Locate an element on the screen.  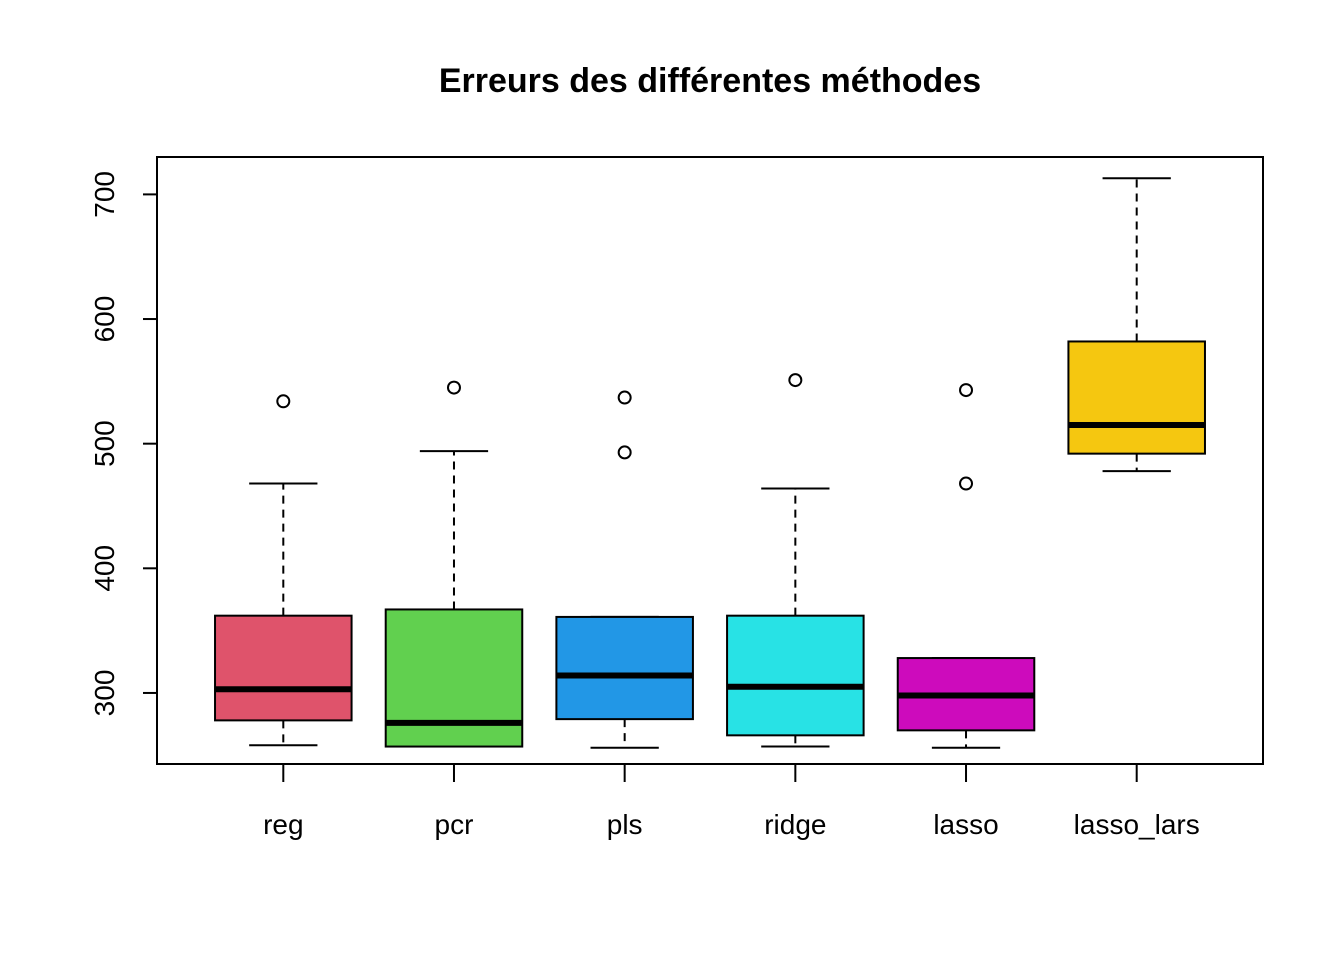
box-pcr is located at coordinates (454, 564).